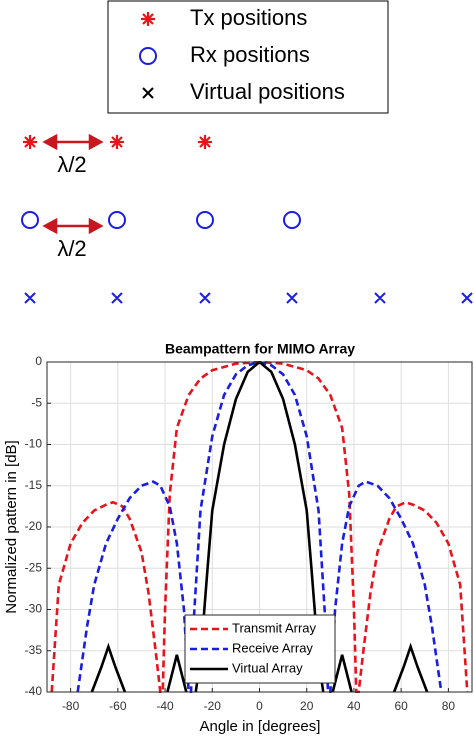  I want to click on x-tick-label: 60, so click(401, 706).